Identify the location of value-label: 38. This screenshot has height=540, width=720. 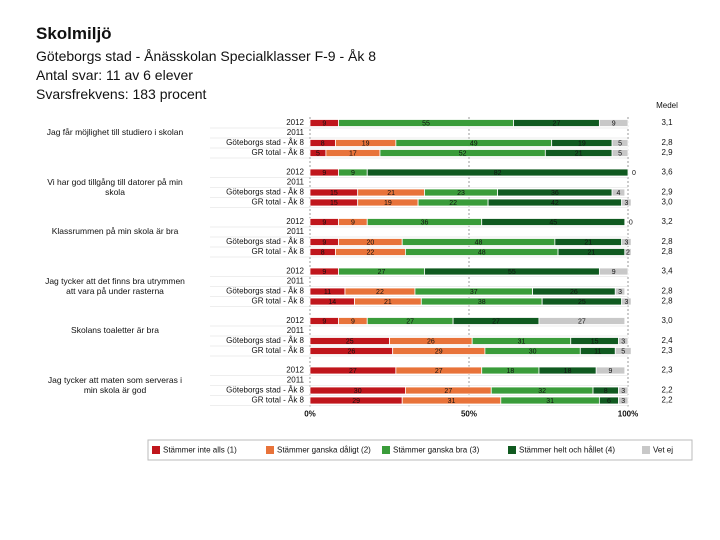
(482, 302).